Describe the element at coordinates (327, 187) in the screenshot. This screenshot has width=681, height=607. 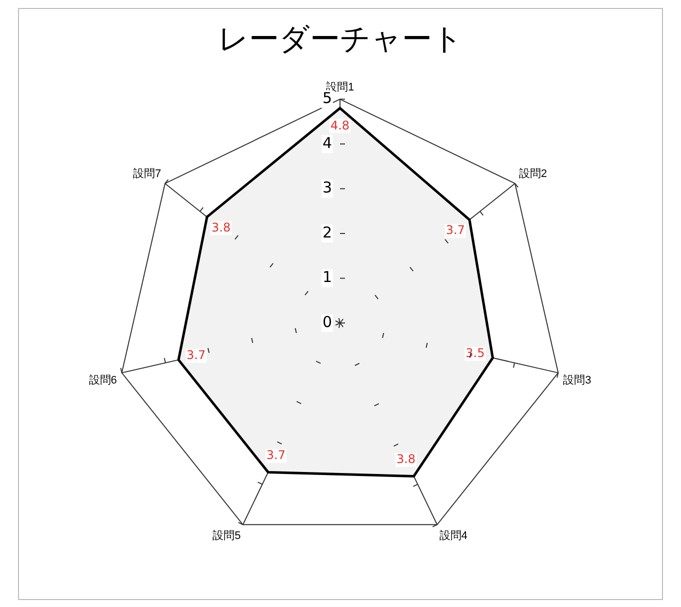
I see `y-tick-label: 3` at that location.